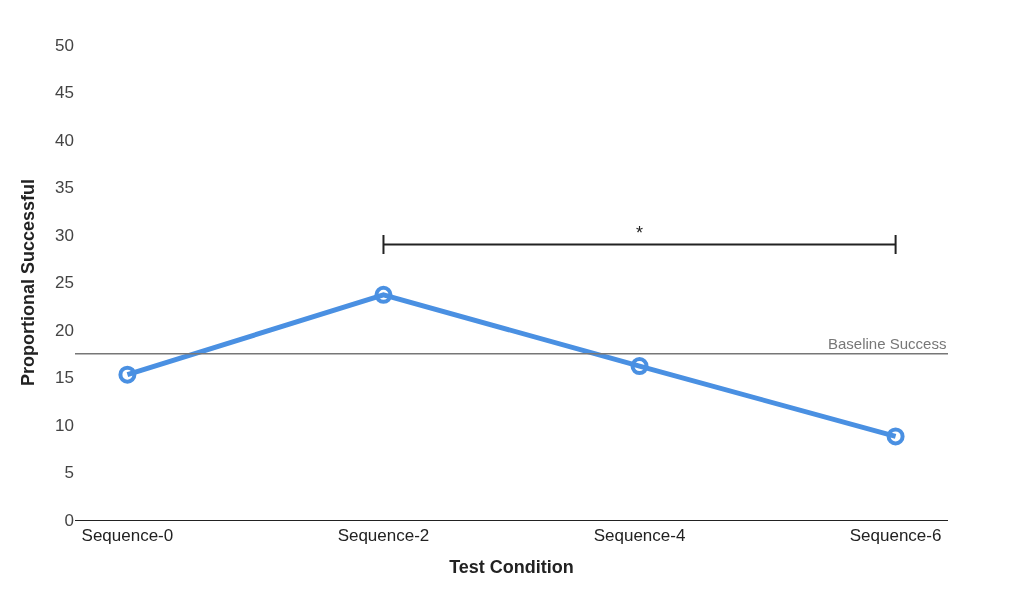 This screenshot has height=590, width=1013. Describe the element at coordinates (895, 536) in the screenshot. I see `x-tick-label: Sequence-6` at that location.